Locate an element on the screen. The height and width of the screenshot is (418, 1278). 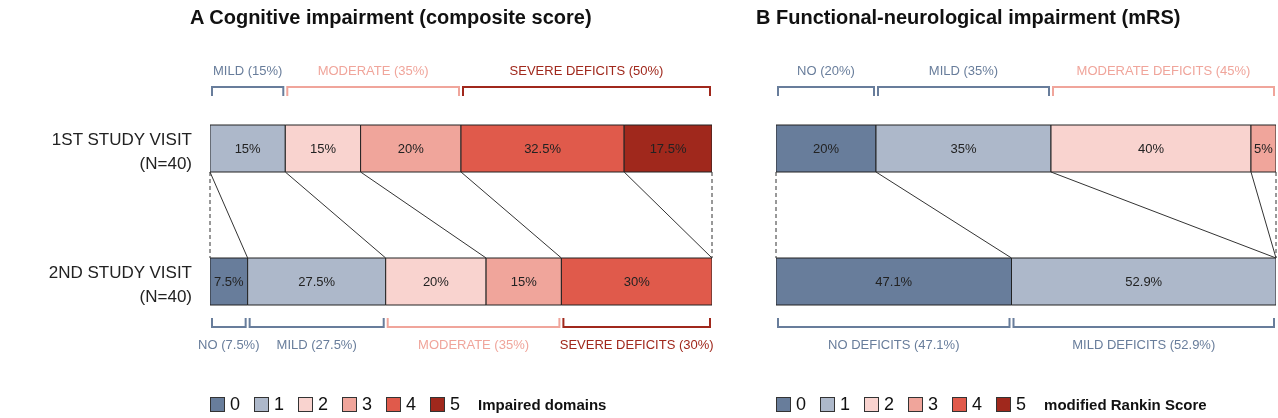
legend-title: modified Rankin Score is located at coordinates (1125, 404).